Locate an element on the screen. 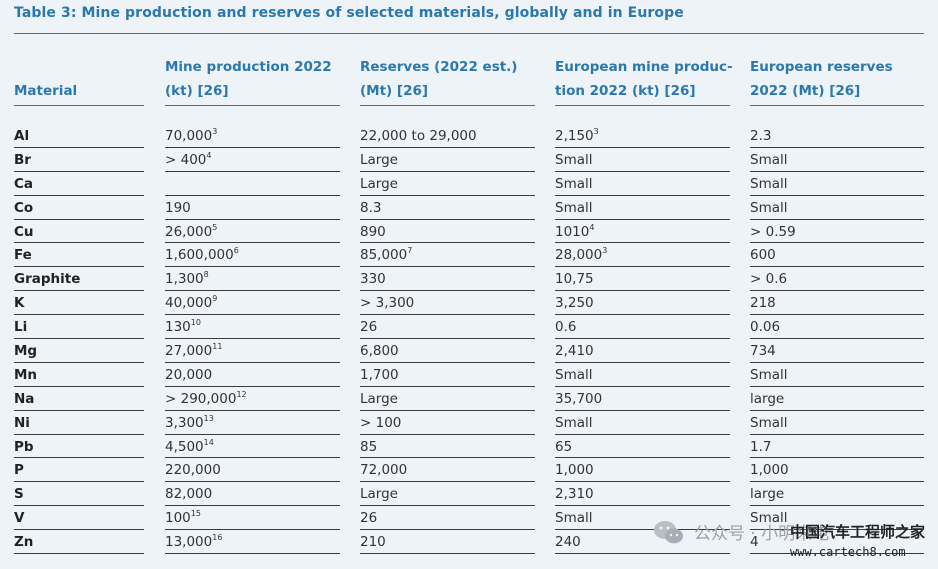 The height and width of the screenshot is (569, 938). table-row: Zn 13,00016 210 240 4 is located at coordinates (469, 542).